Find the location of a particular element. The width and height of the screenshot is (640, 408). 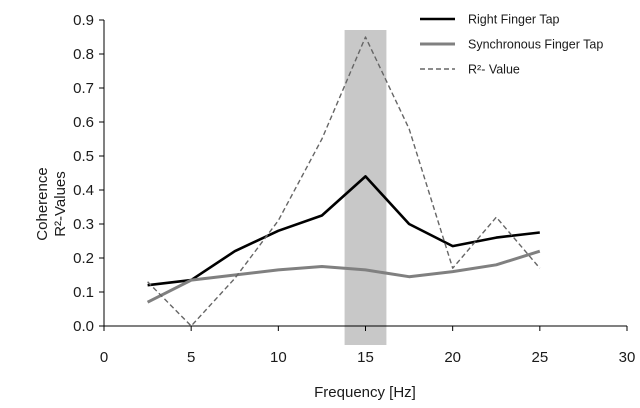

legend-label-2: R²- Value is located at coordinates (494, 70).